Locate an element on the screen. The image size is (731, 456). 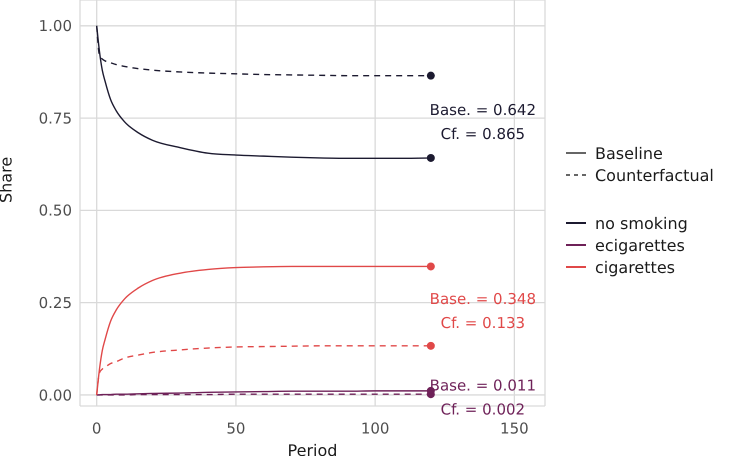
x-tick-label: 100 is located at coordinates (375, 429).